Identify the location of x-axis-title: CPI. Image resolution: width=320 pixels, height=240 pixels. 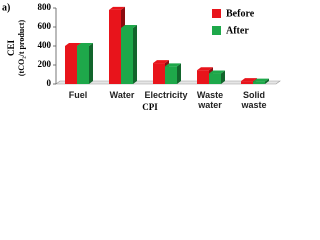
(150, 107).